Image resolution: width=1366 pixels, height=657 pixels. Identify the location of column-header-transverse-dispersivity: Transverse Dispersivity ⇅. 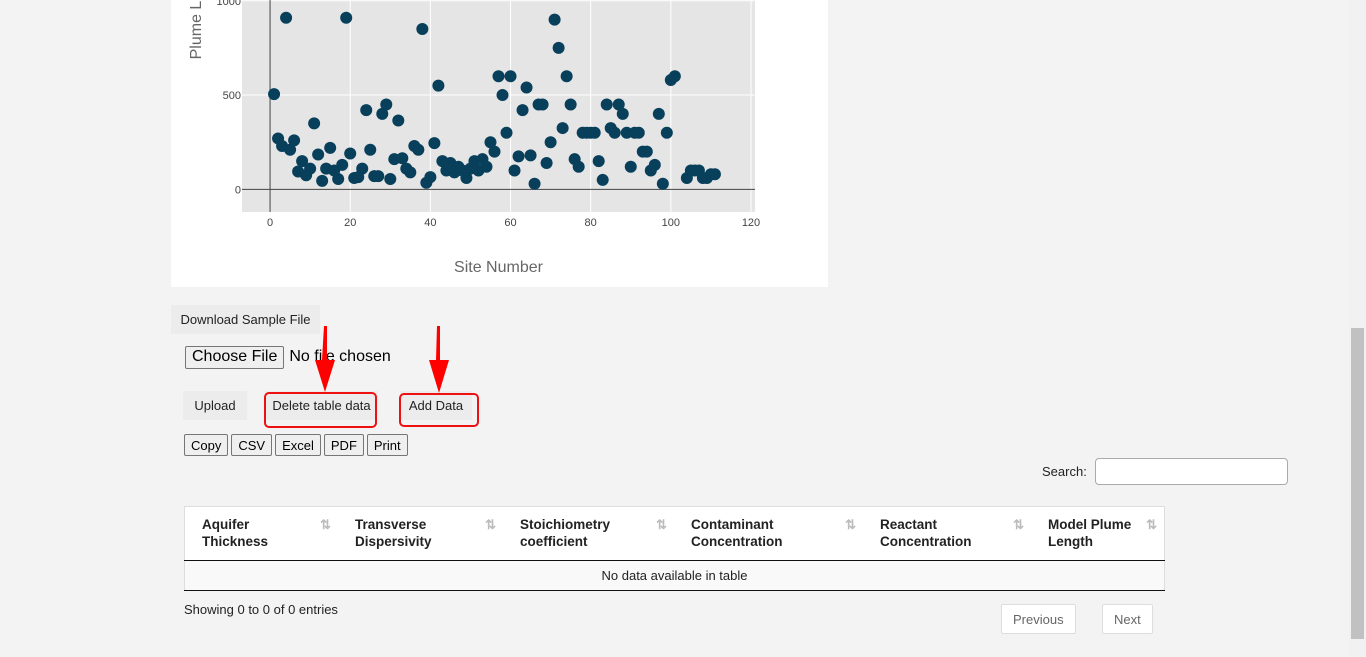
(420, 533).